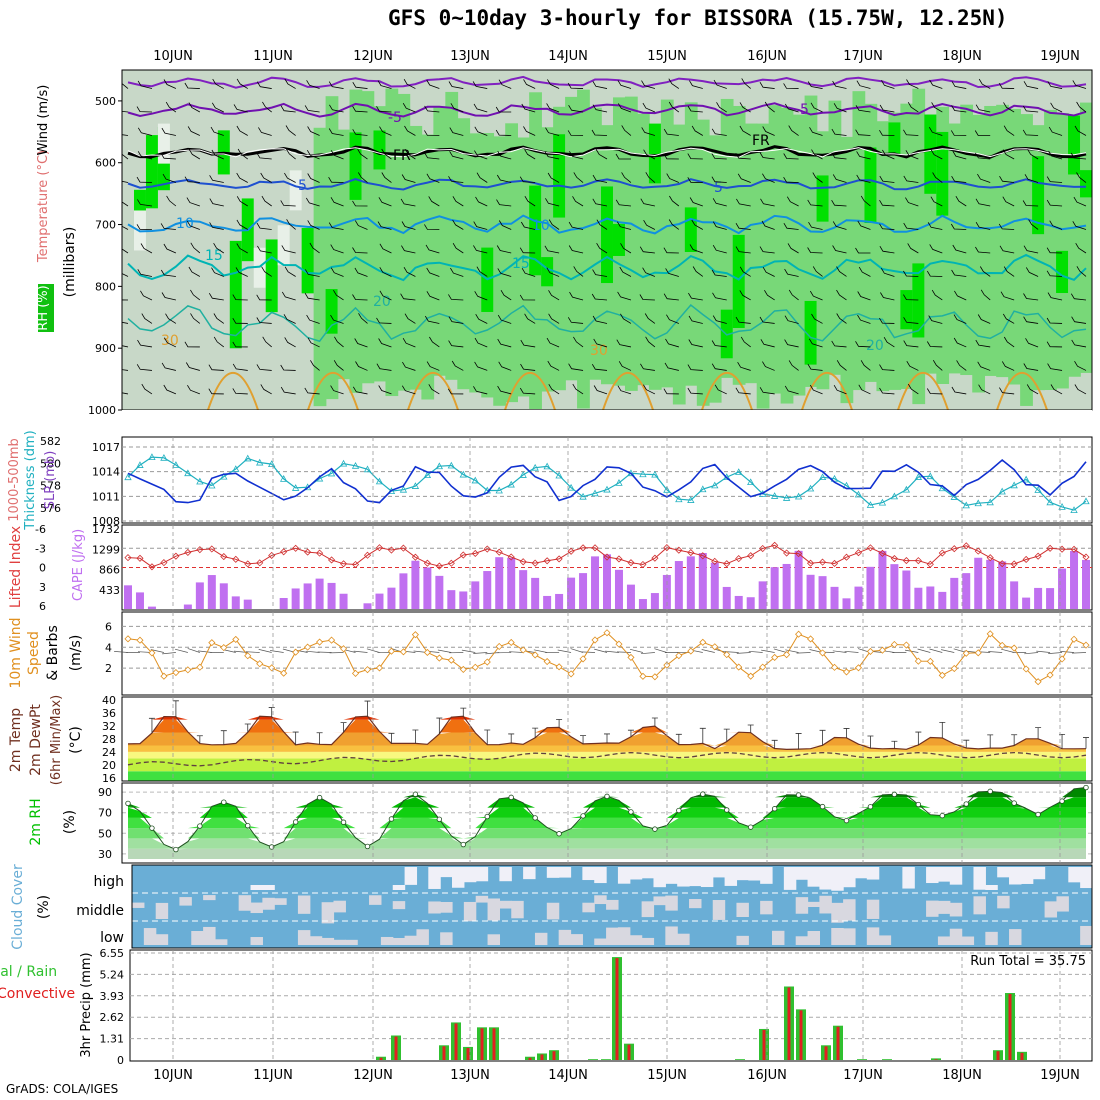  What do you see at coordinates (56, 740) in the screenshot?
I see `temp2m-axis-label-3: (6hr Min/Max)` at bounding box center [56, 740].